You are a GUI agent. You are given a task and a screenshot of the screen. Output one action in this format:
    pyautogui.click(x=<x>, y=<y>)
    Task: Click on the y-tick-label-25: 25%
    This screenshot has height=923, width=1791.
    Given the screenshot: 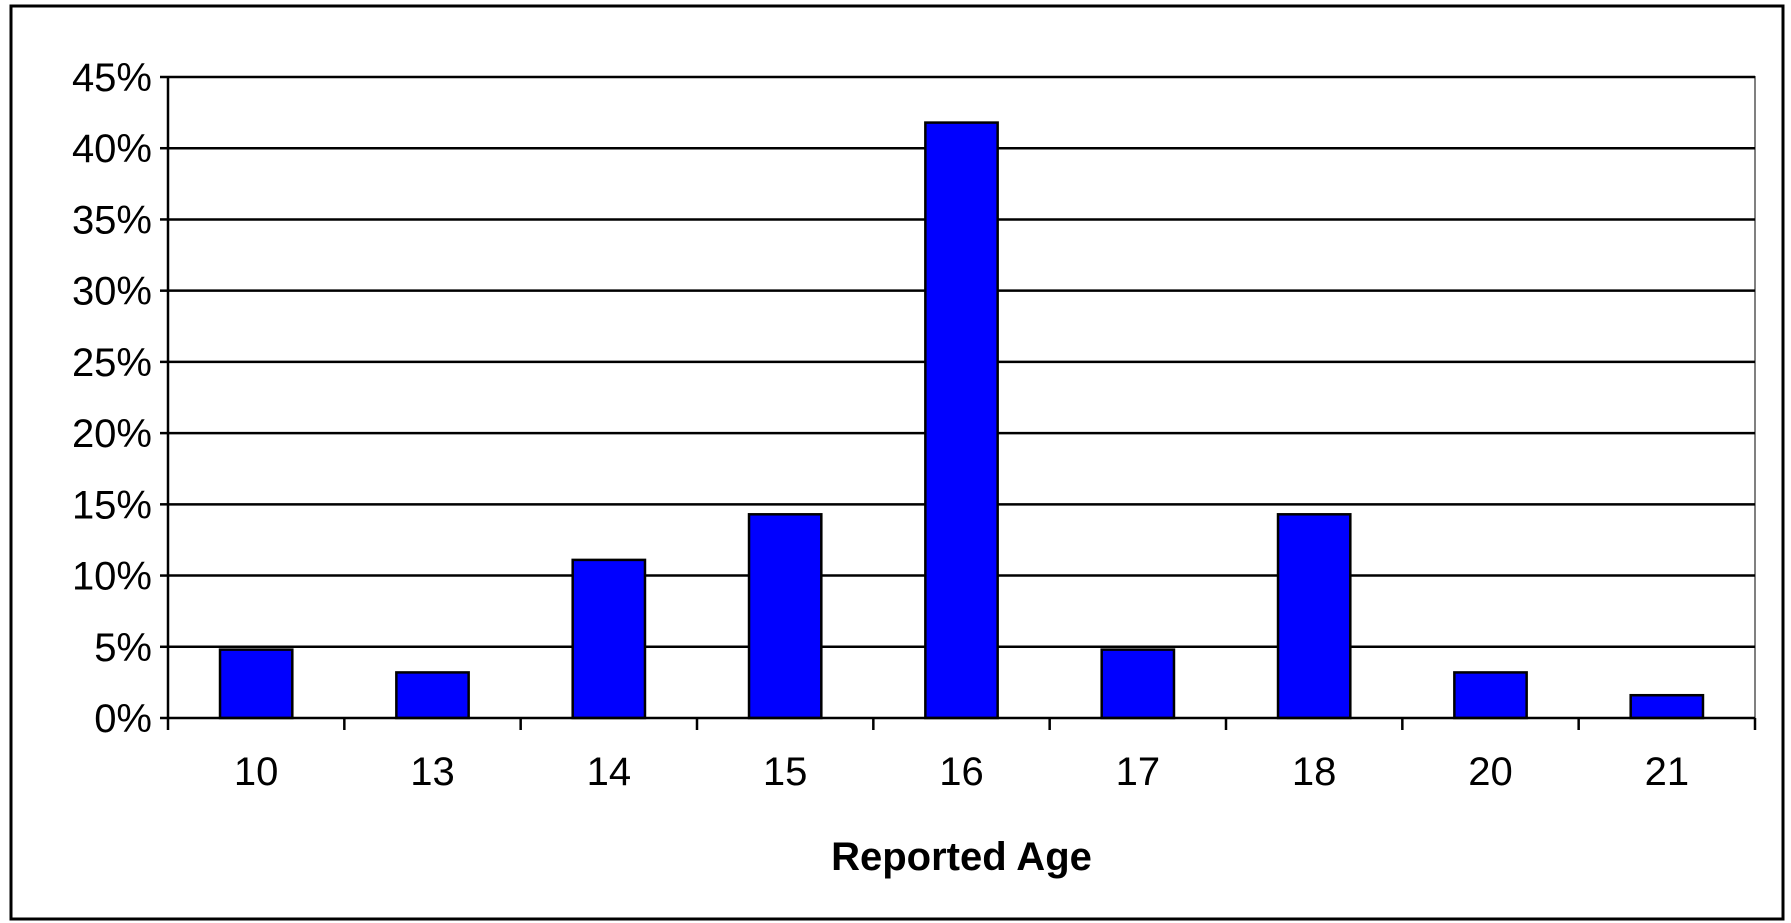 What is the action you would take?
    pyautogui.click(x=112, y=363)
    